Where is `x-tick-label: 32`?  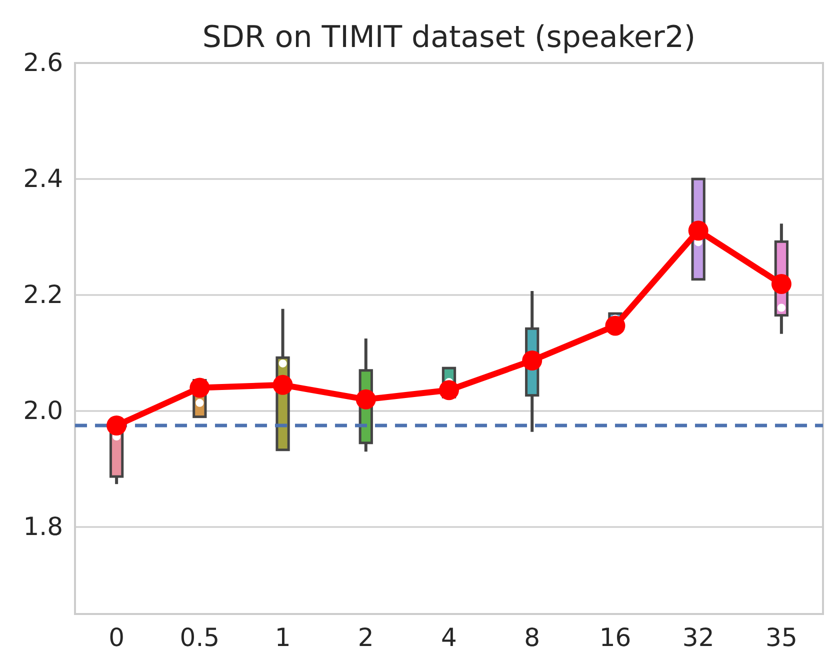
x-tick-label: 32 is located at coordinates (698, 637).